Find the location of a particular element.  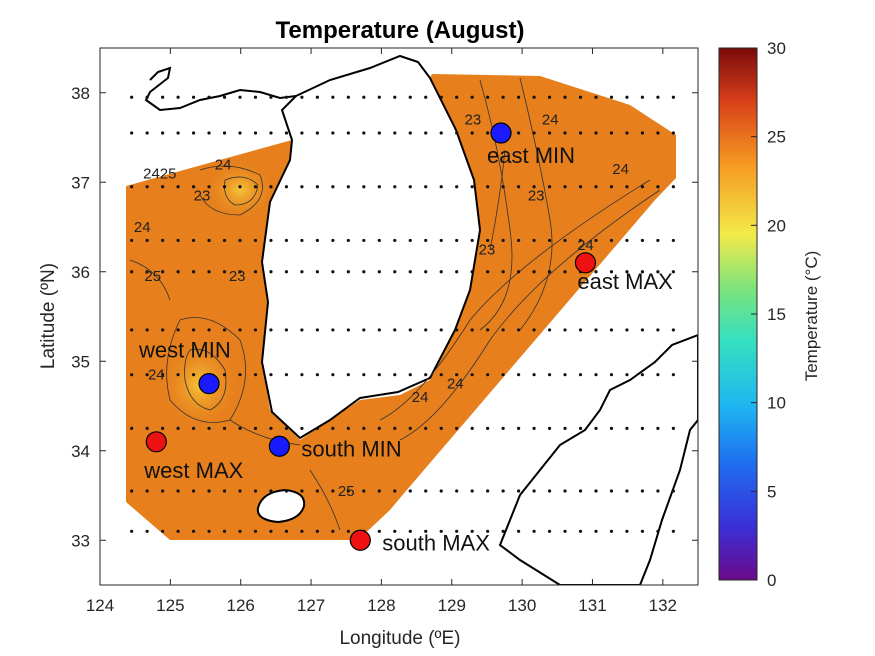

y-tick-label: 38 is located at coordinates (80, 93).